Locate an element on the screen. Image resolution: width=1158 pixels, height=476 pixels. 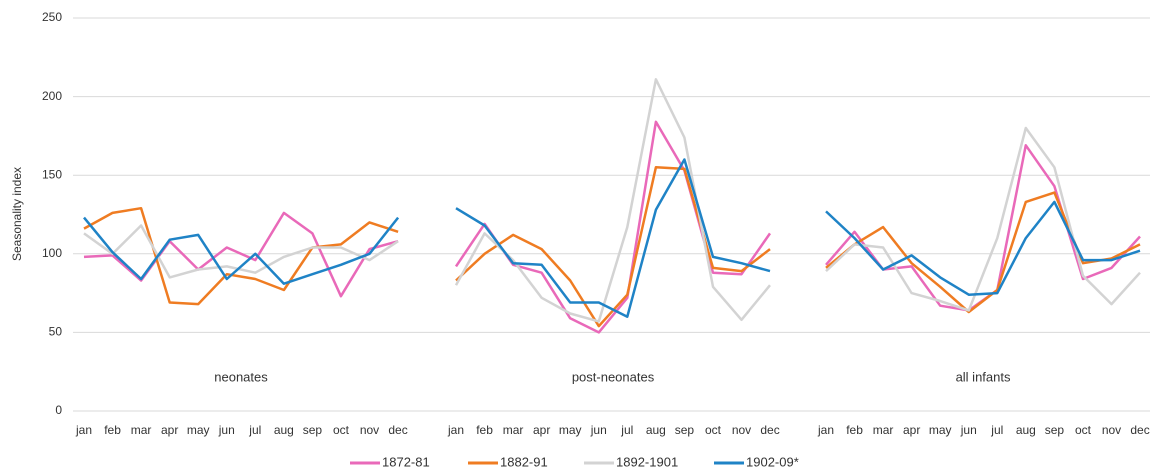
y-axis-label: Seasonality index is located at coordinates (17, 214).